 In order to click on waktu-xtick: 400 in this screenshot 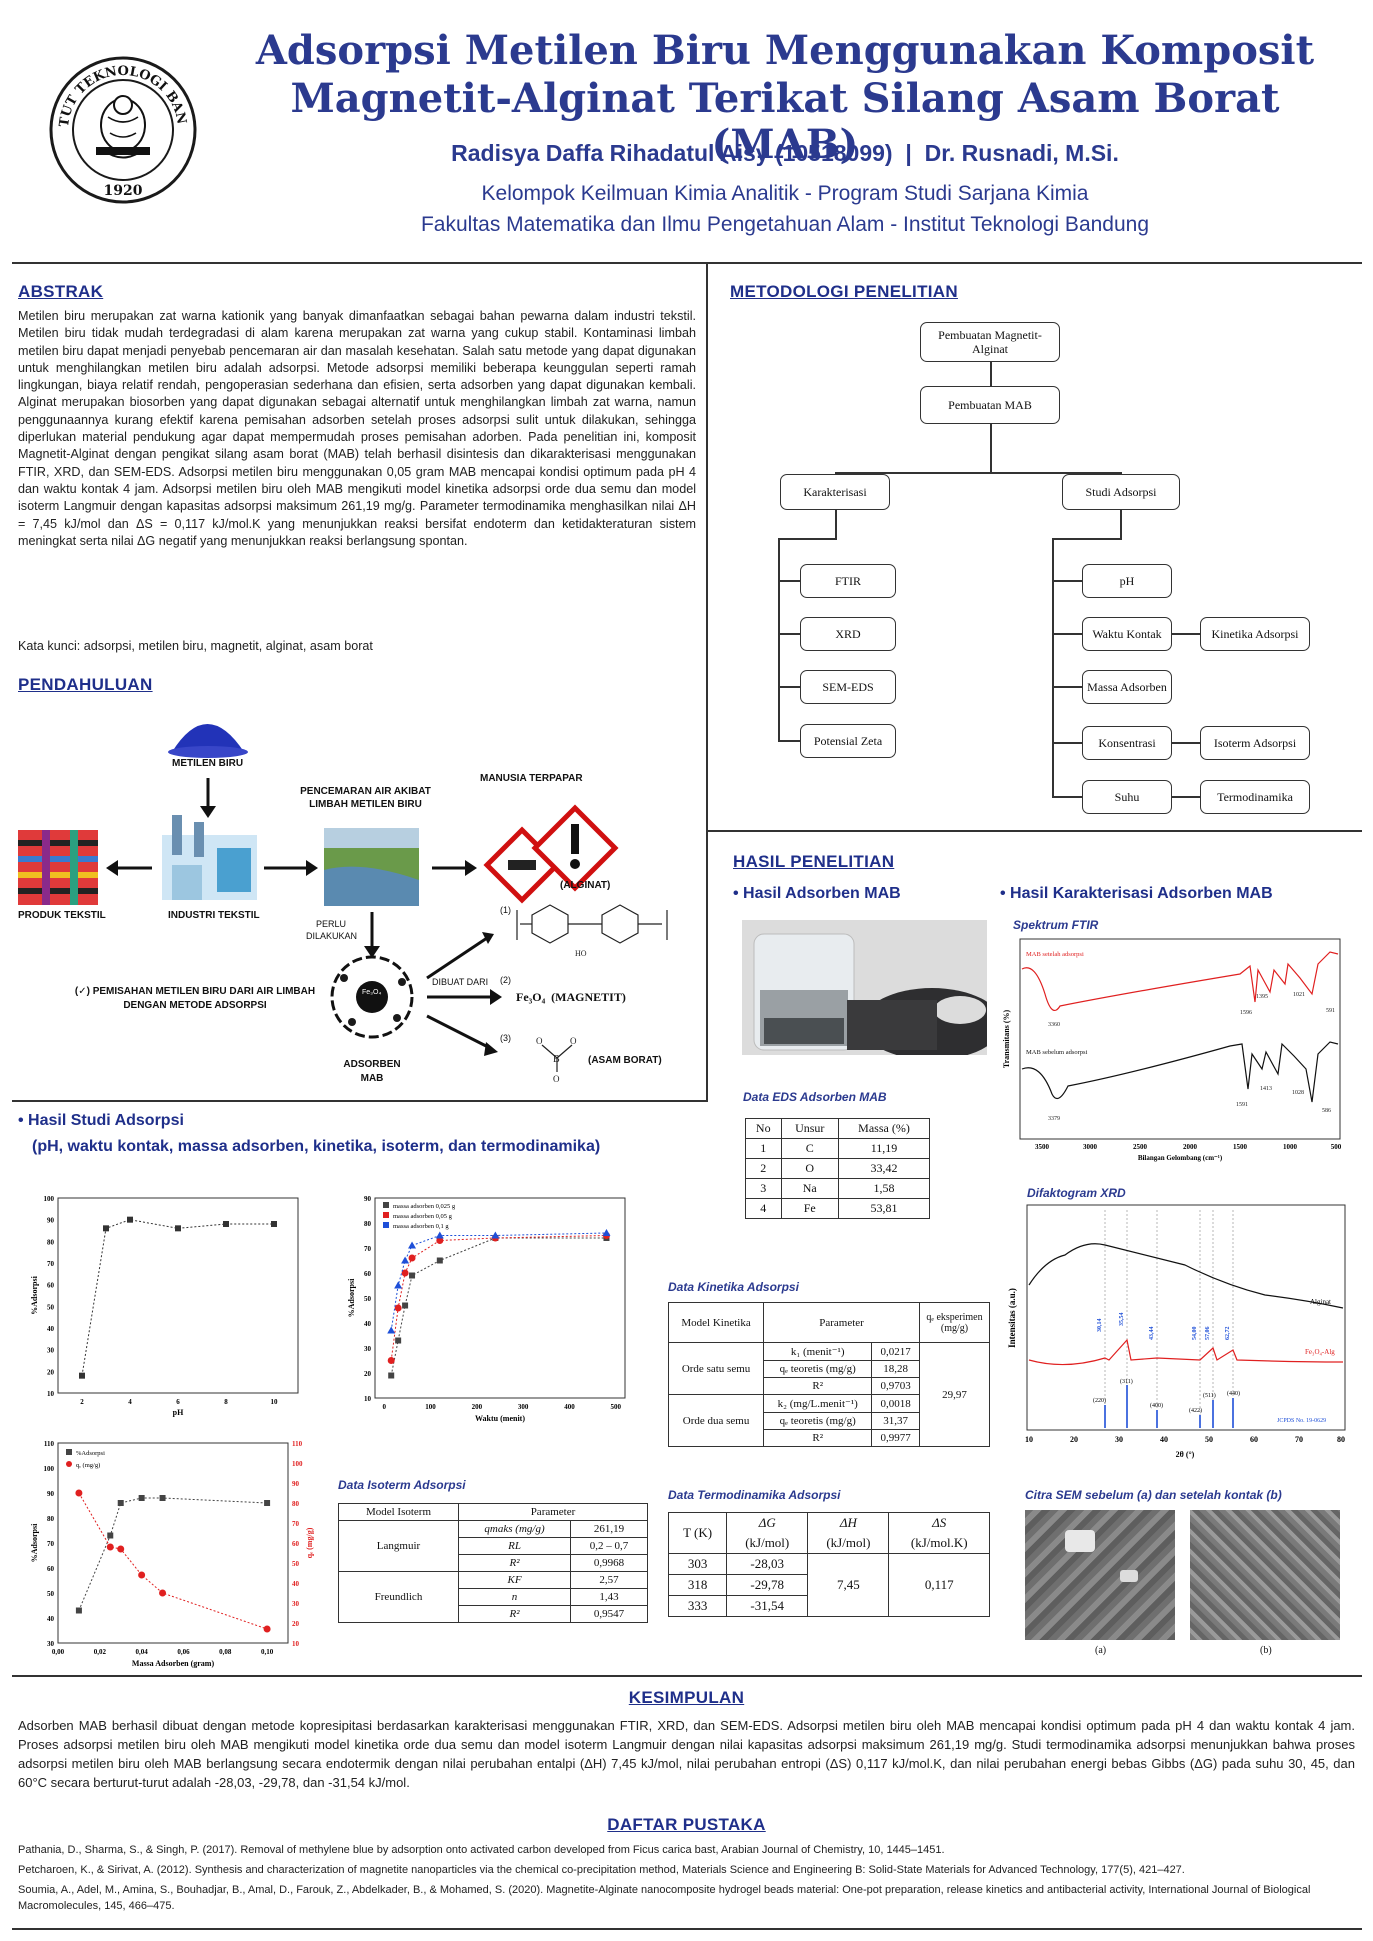, I will do `click(569, 1407)`.